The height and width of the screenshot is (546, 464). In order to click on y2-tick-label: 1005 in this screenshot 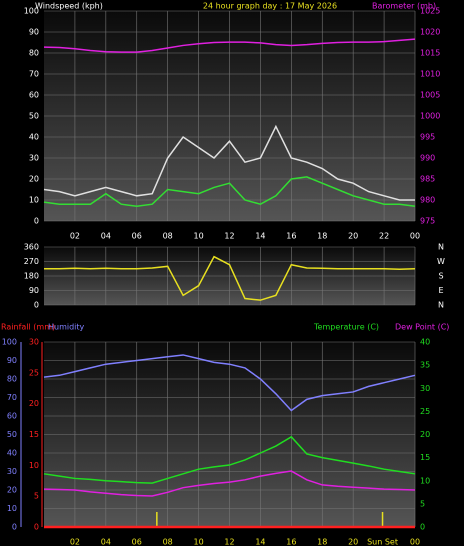, I will do `click(430, 95)`.